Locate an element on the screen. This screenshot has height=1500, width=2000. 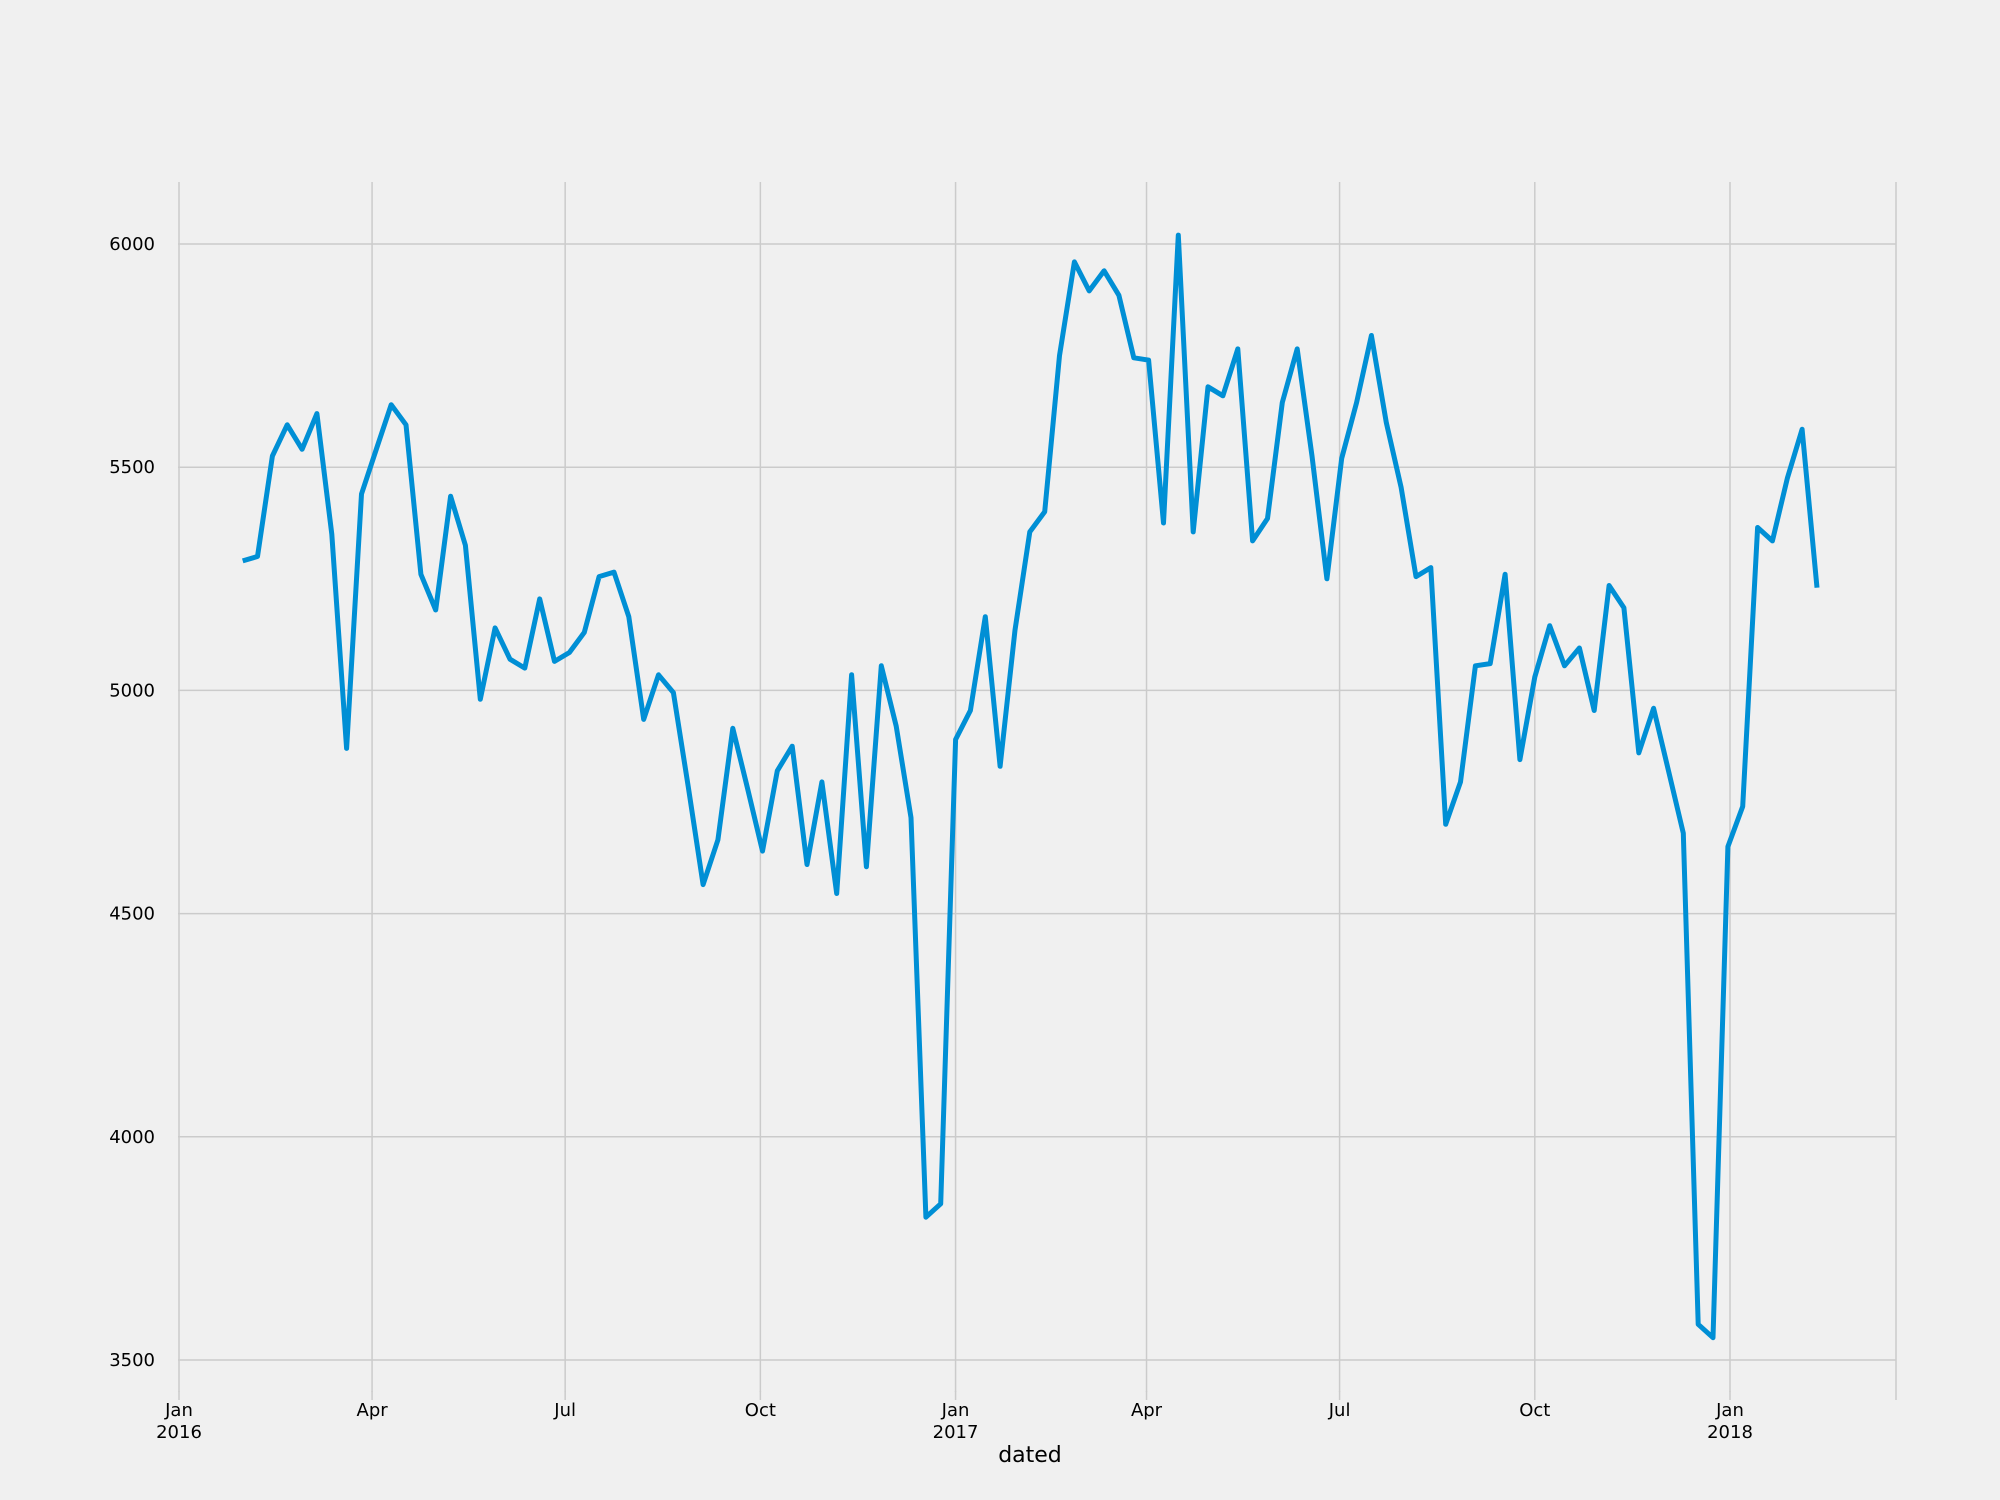
y-tick-label: 4500 is located at coordinates (132, 914).